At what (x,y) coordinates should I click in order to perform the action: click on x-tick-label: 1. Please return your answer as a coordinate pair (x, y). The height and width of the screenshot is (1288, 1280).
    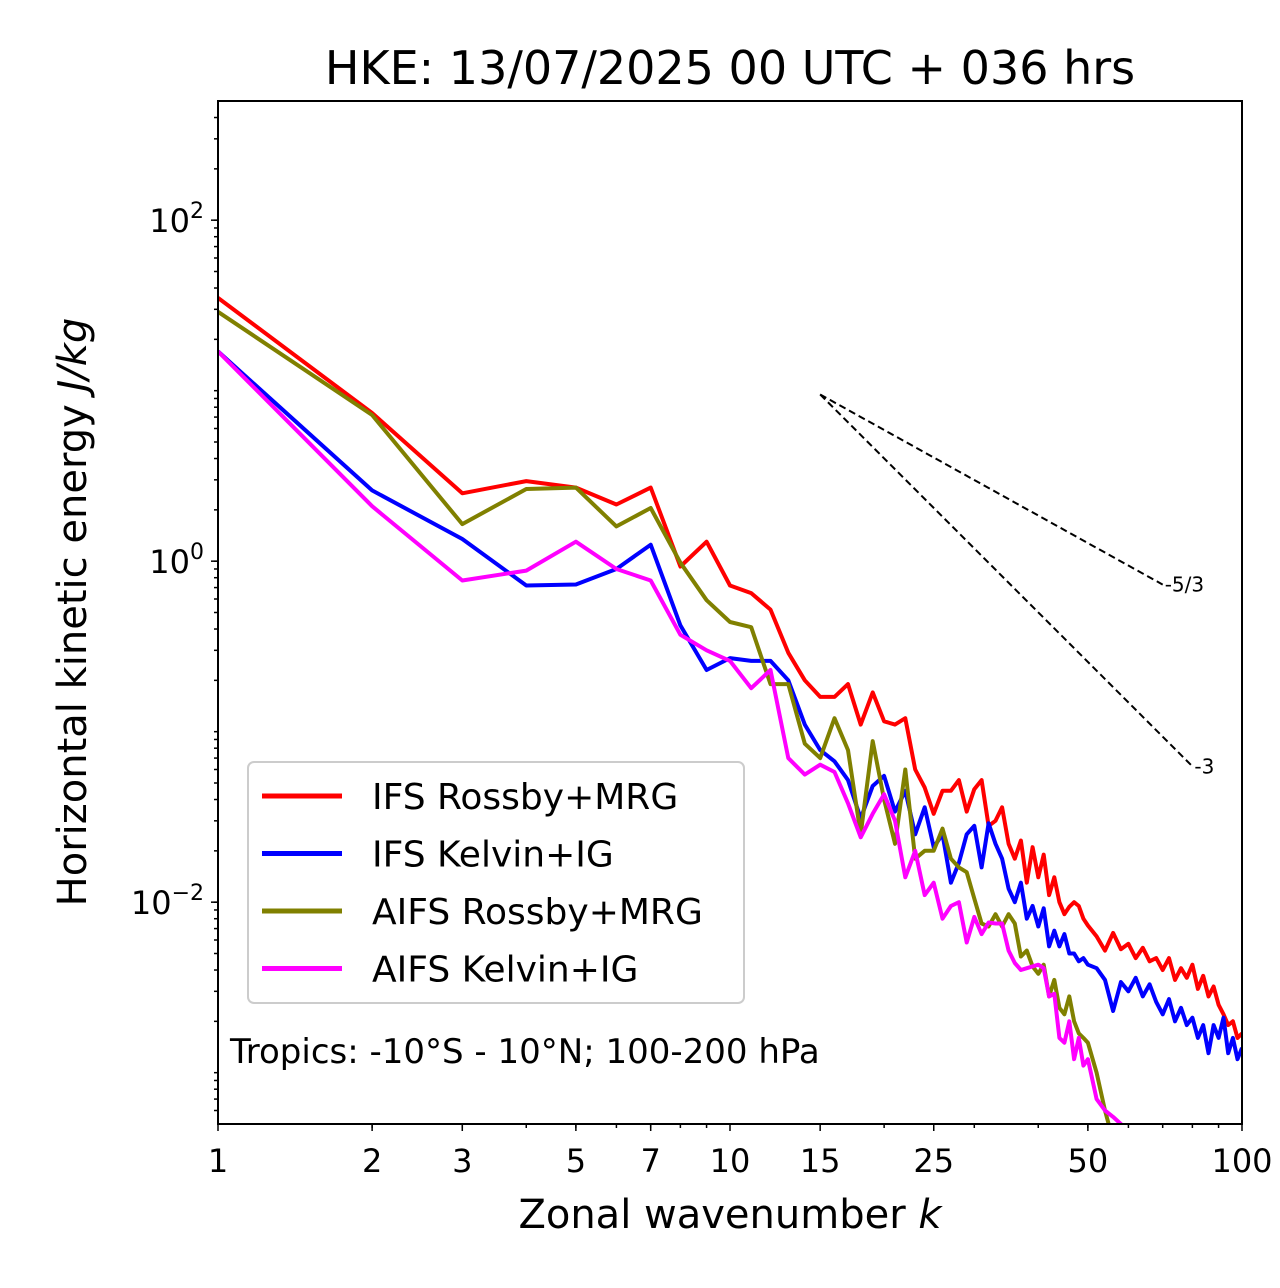
    Looking at the image, I should click on (218, 1161).